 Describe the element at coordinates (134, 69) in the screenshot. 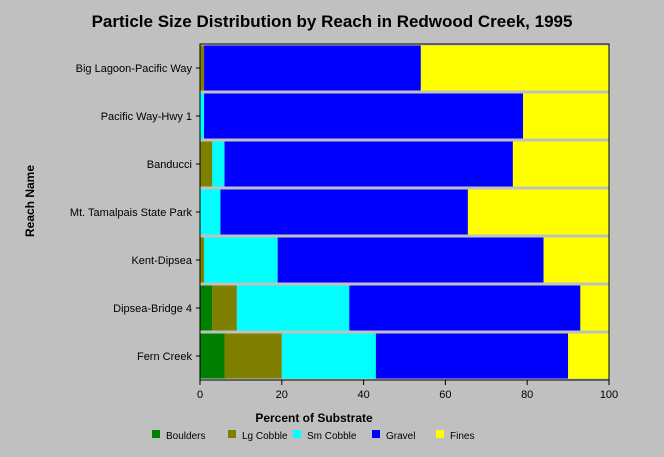

I see `category-label: Big Lagoon-Pacific Way` at that location.